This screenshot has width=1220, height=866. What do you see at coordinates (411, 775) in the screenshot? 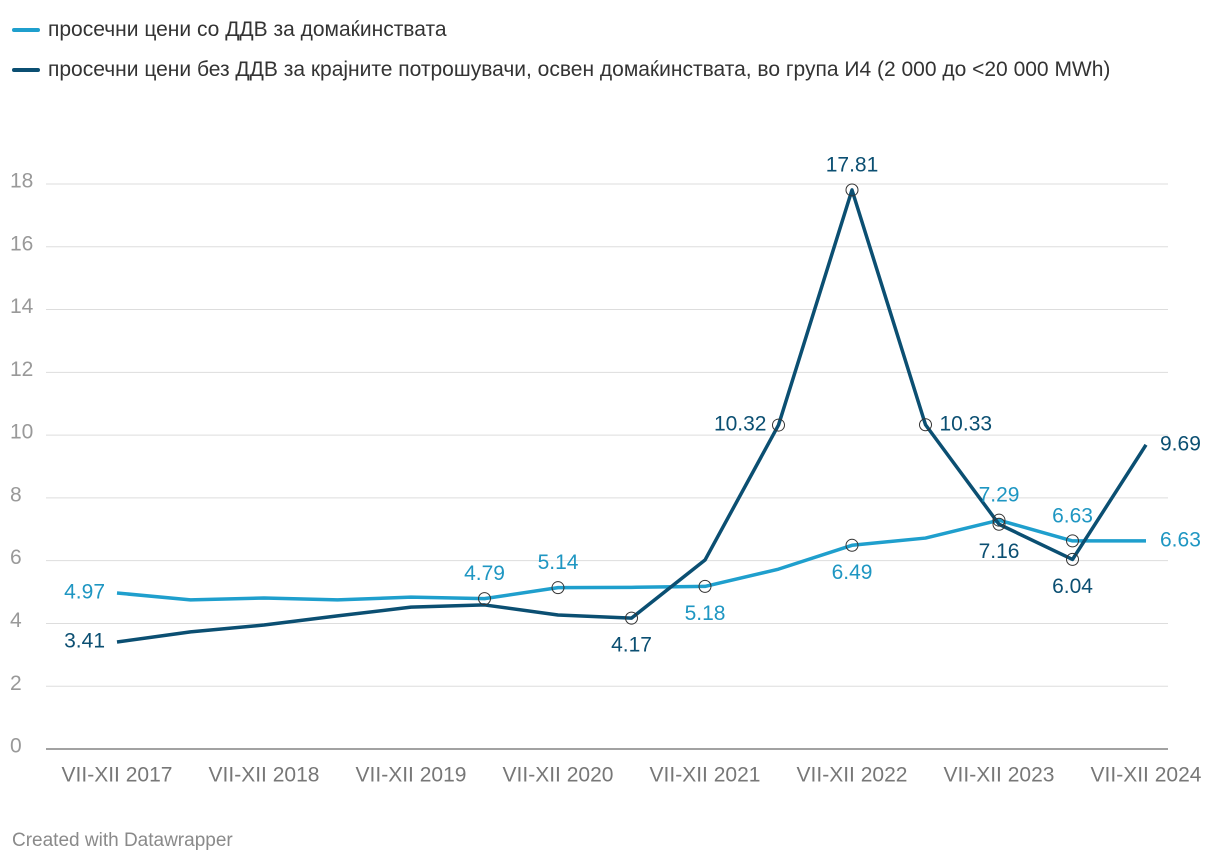
I see `x-tick-label: VII-XII 2019` at bounding box center [411, 775].